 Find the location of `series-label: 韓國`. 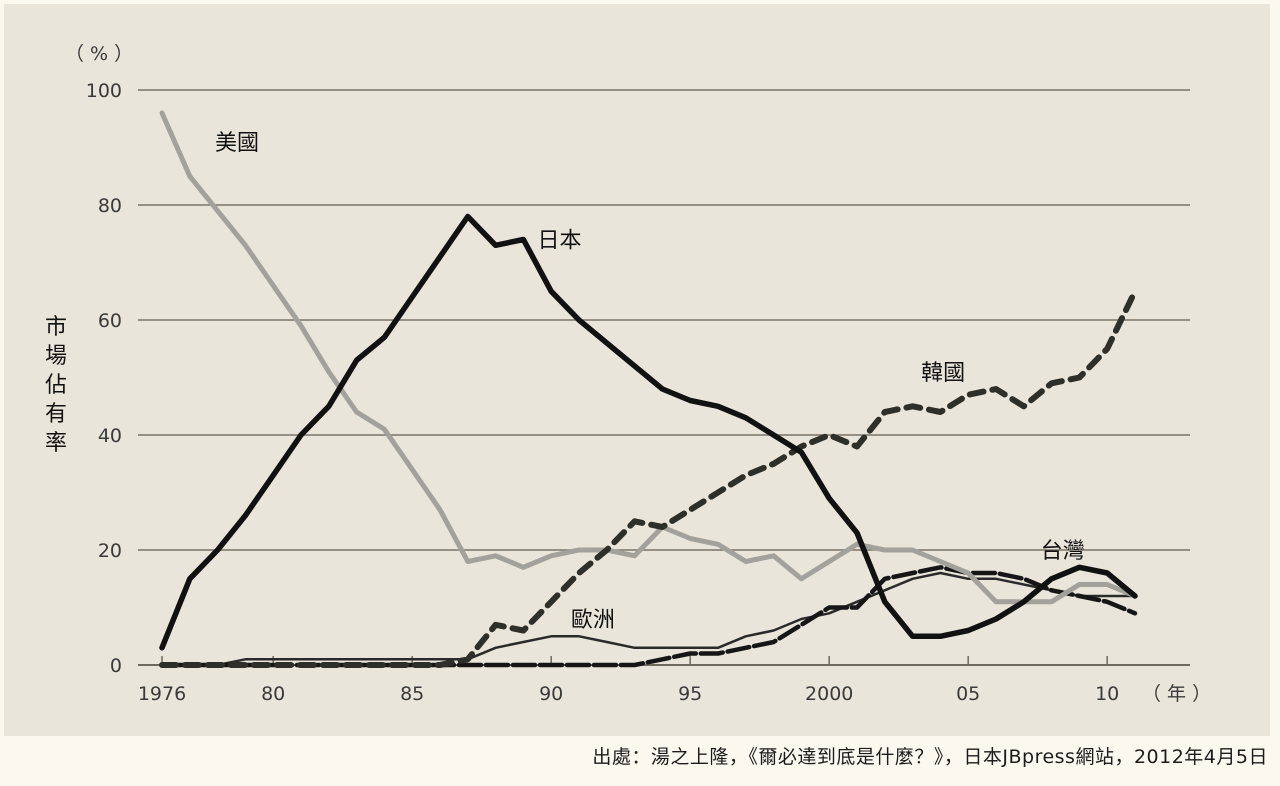

series-label: 韓國 is located at coordinates (943, 373).